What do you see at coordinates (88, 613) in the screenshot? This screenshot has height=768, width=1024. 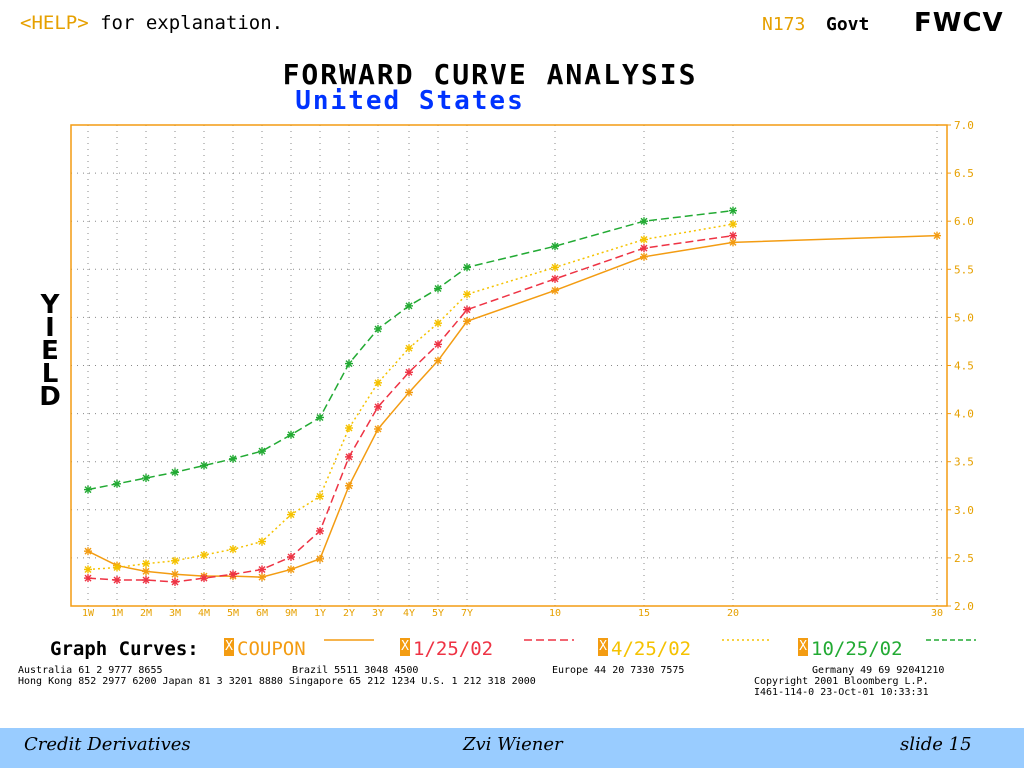 I see `x-tick-label: 1W` at bounding box center [88, 613].